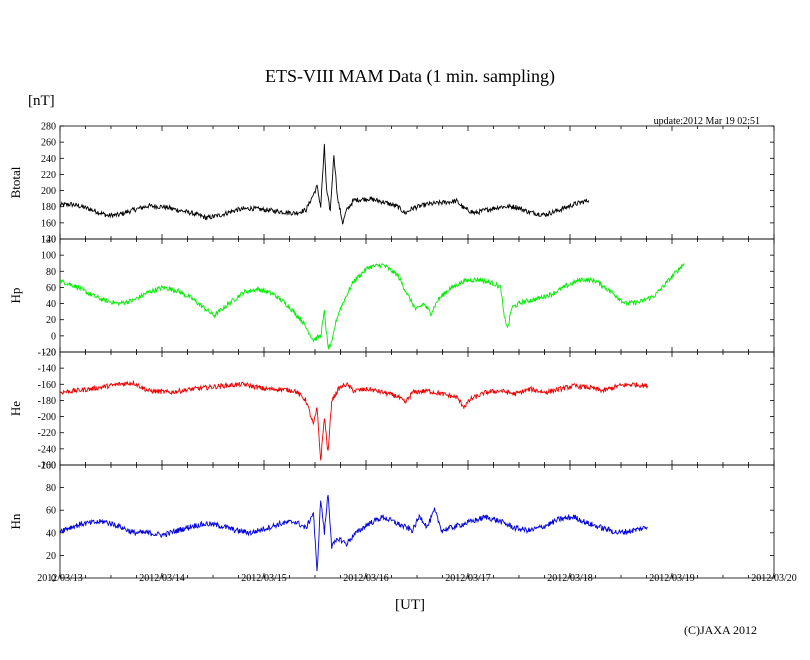 This screenshot has height=660, width=810. Describe the element at coordinates (47, 401) in the screenshot. I see `y-tick-label: -180` at that location.